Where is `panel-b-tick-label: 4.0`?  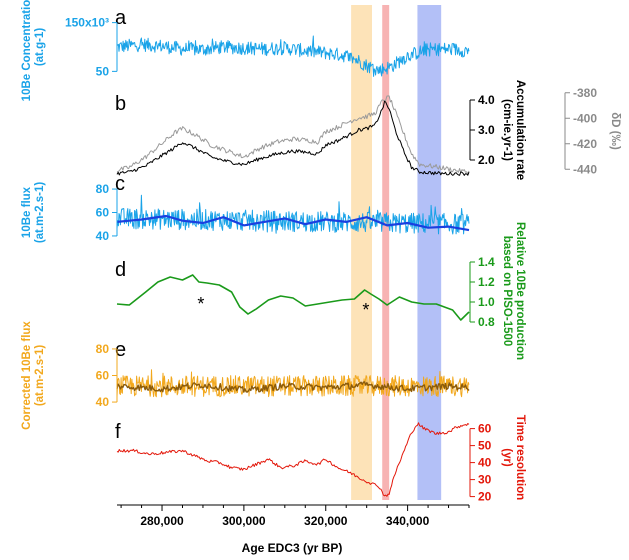
panel-b-tick-label: 4.0 is located at coordinates (486, 100).